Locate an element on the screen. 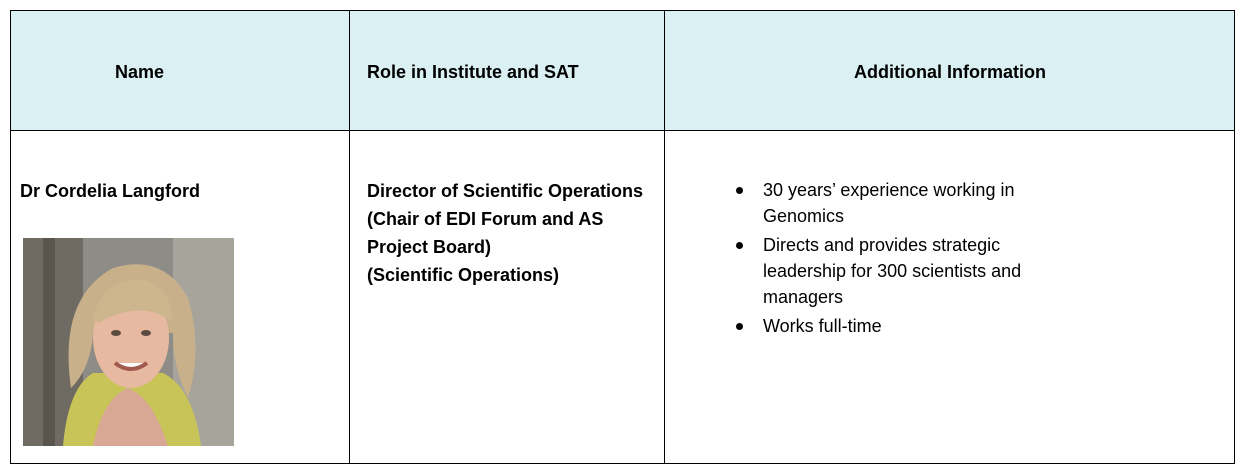 This screenshot has height=475, width=1246. role-line: Director of Scientific Operations is located at coordinates (505, 191).